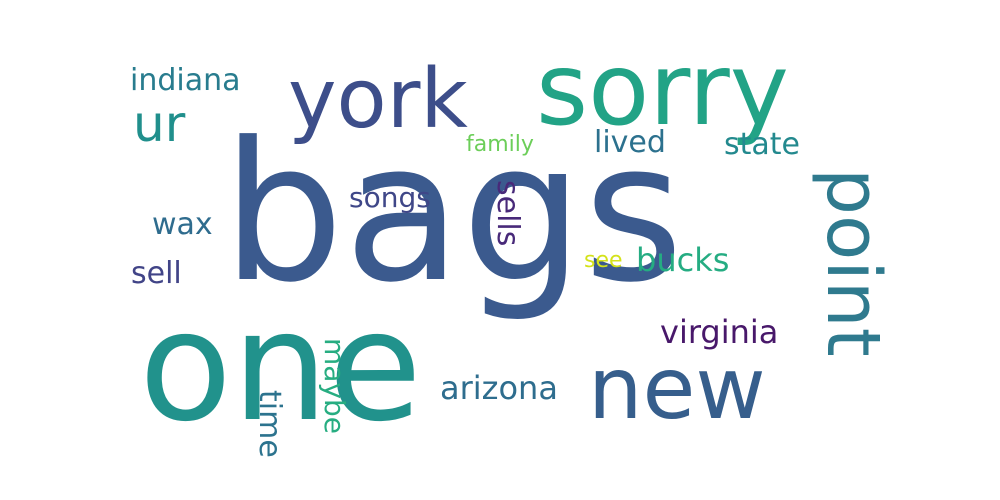 Image resolution: width=1000 pixels, height=500 pixels. I want to click on word-arizona: arizona, so click(499, 388).